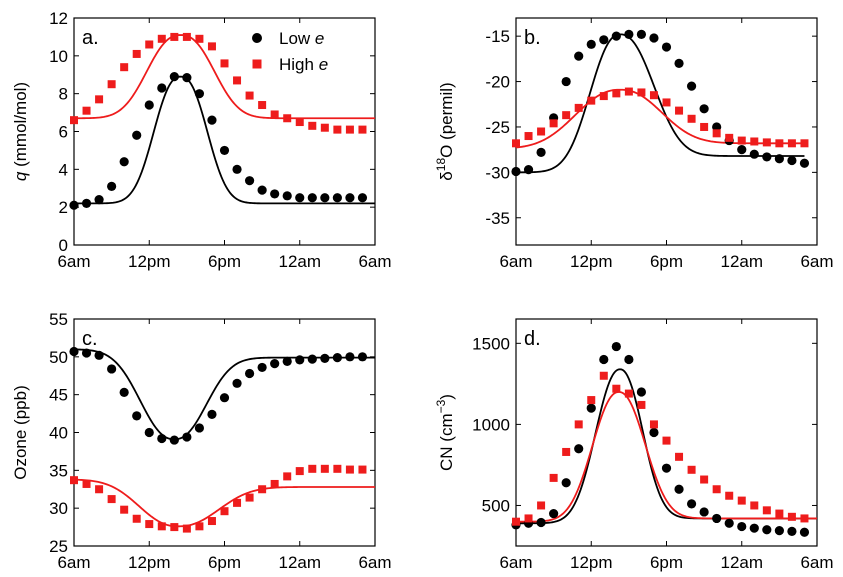 The width and height of the screenshot is (843, 577). I want to click on panel-c-ytick-label: 25, so click(58, 546).